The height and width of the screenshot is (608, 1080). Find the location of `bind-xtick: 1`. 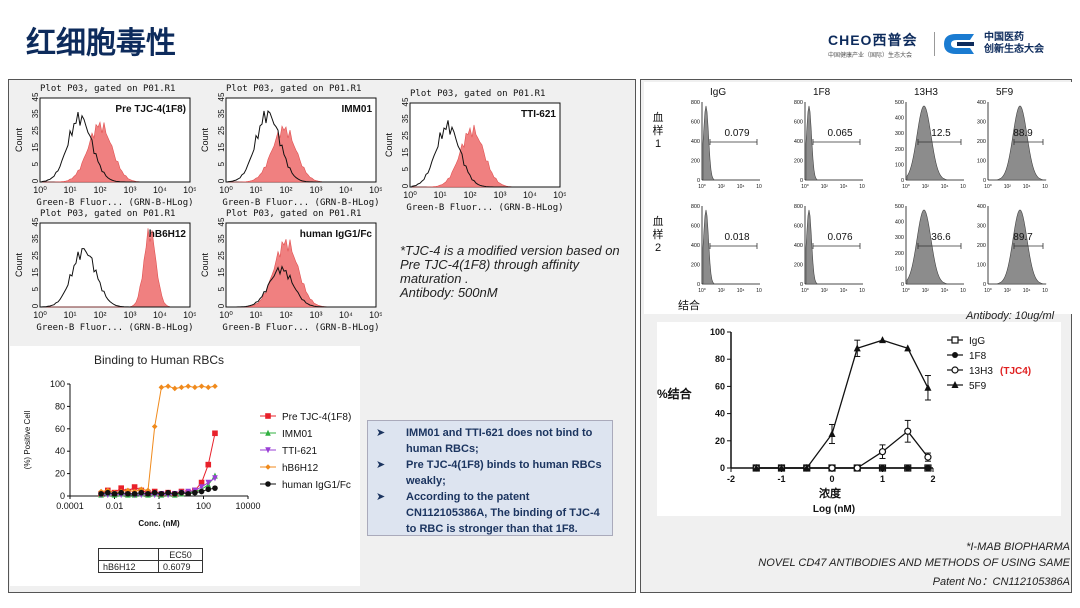

bind-xtick: 1 is located at coordinates (882, 479).